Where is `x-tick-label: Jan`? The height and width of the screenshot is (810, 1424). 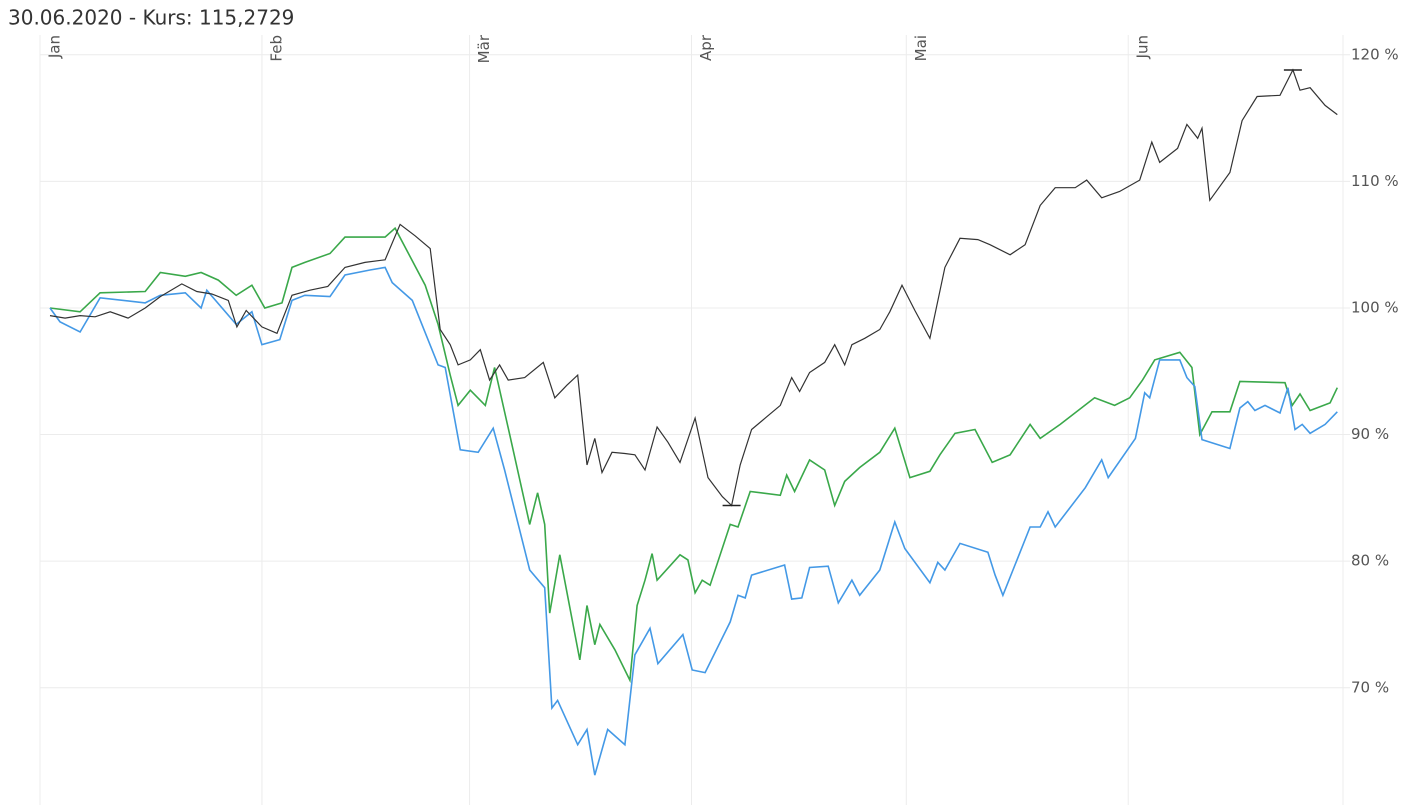
x-tick-label: Jan is located at coordinates (55, 47).